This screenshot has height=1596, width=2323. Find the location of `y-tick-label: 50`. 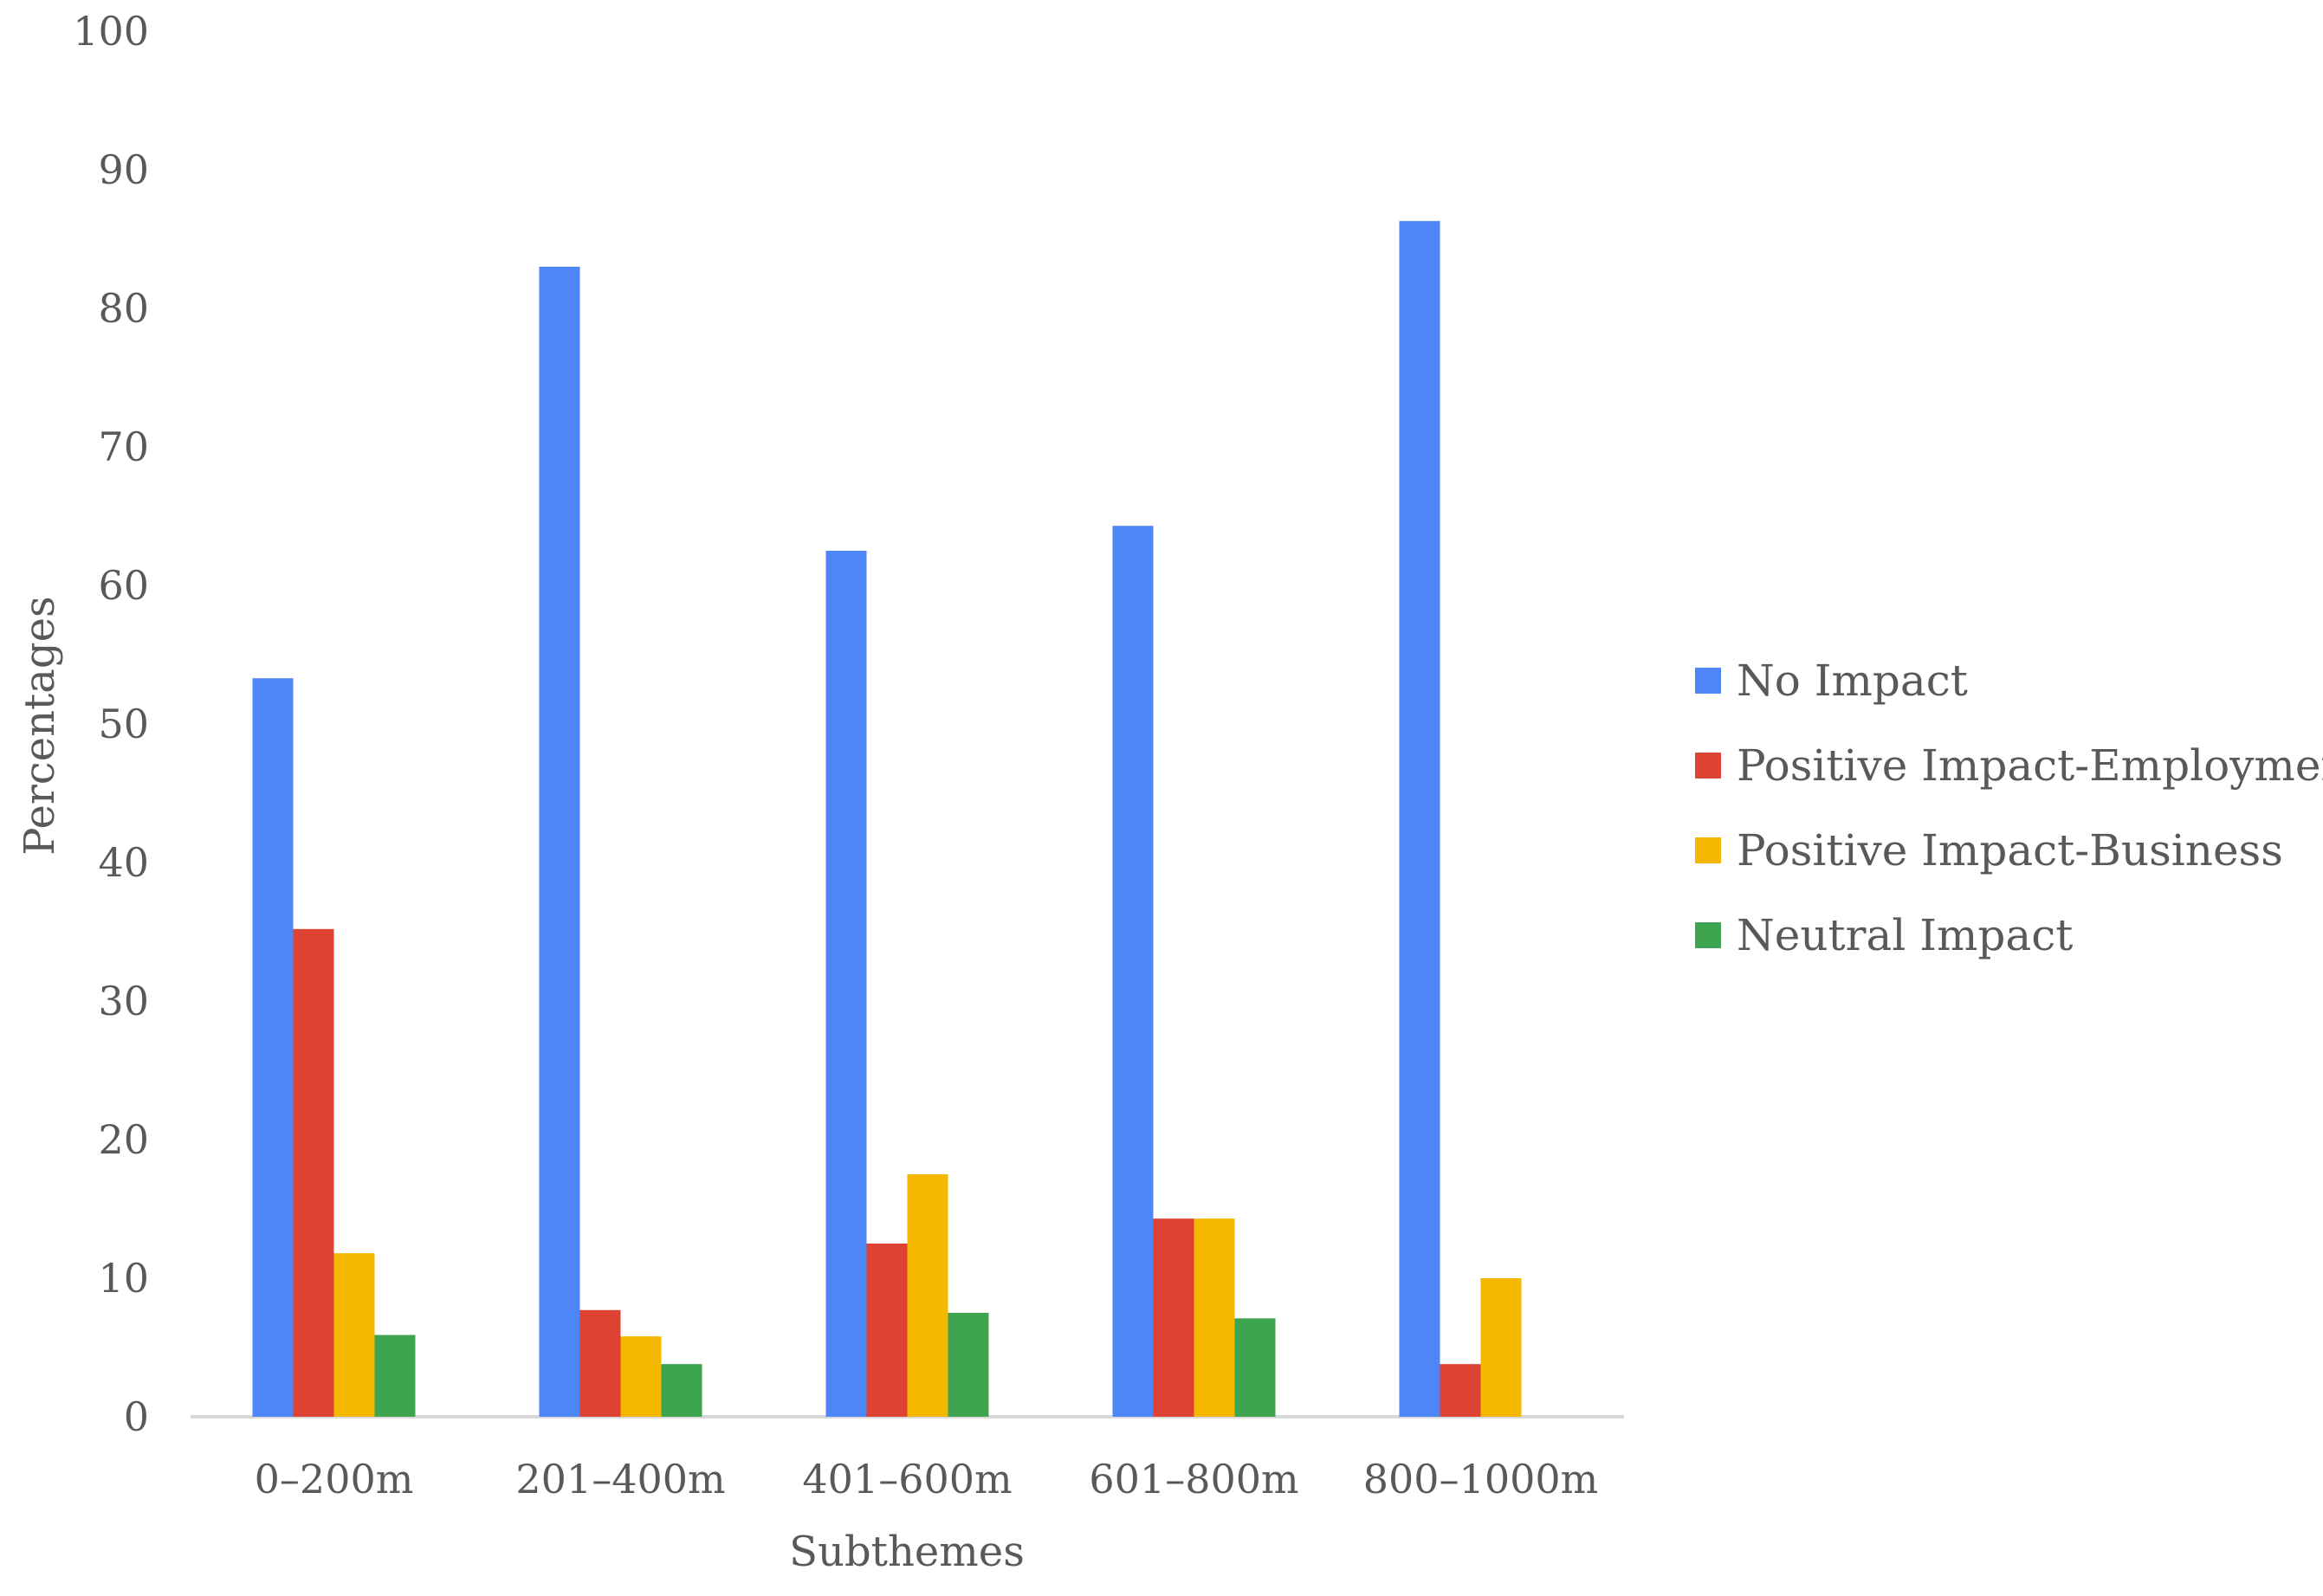

y-tick-label: 50 is located at coordinates (123, 724).